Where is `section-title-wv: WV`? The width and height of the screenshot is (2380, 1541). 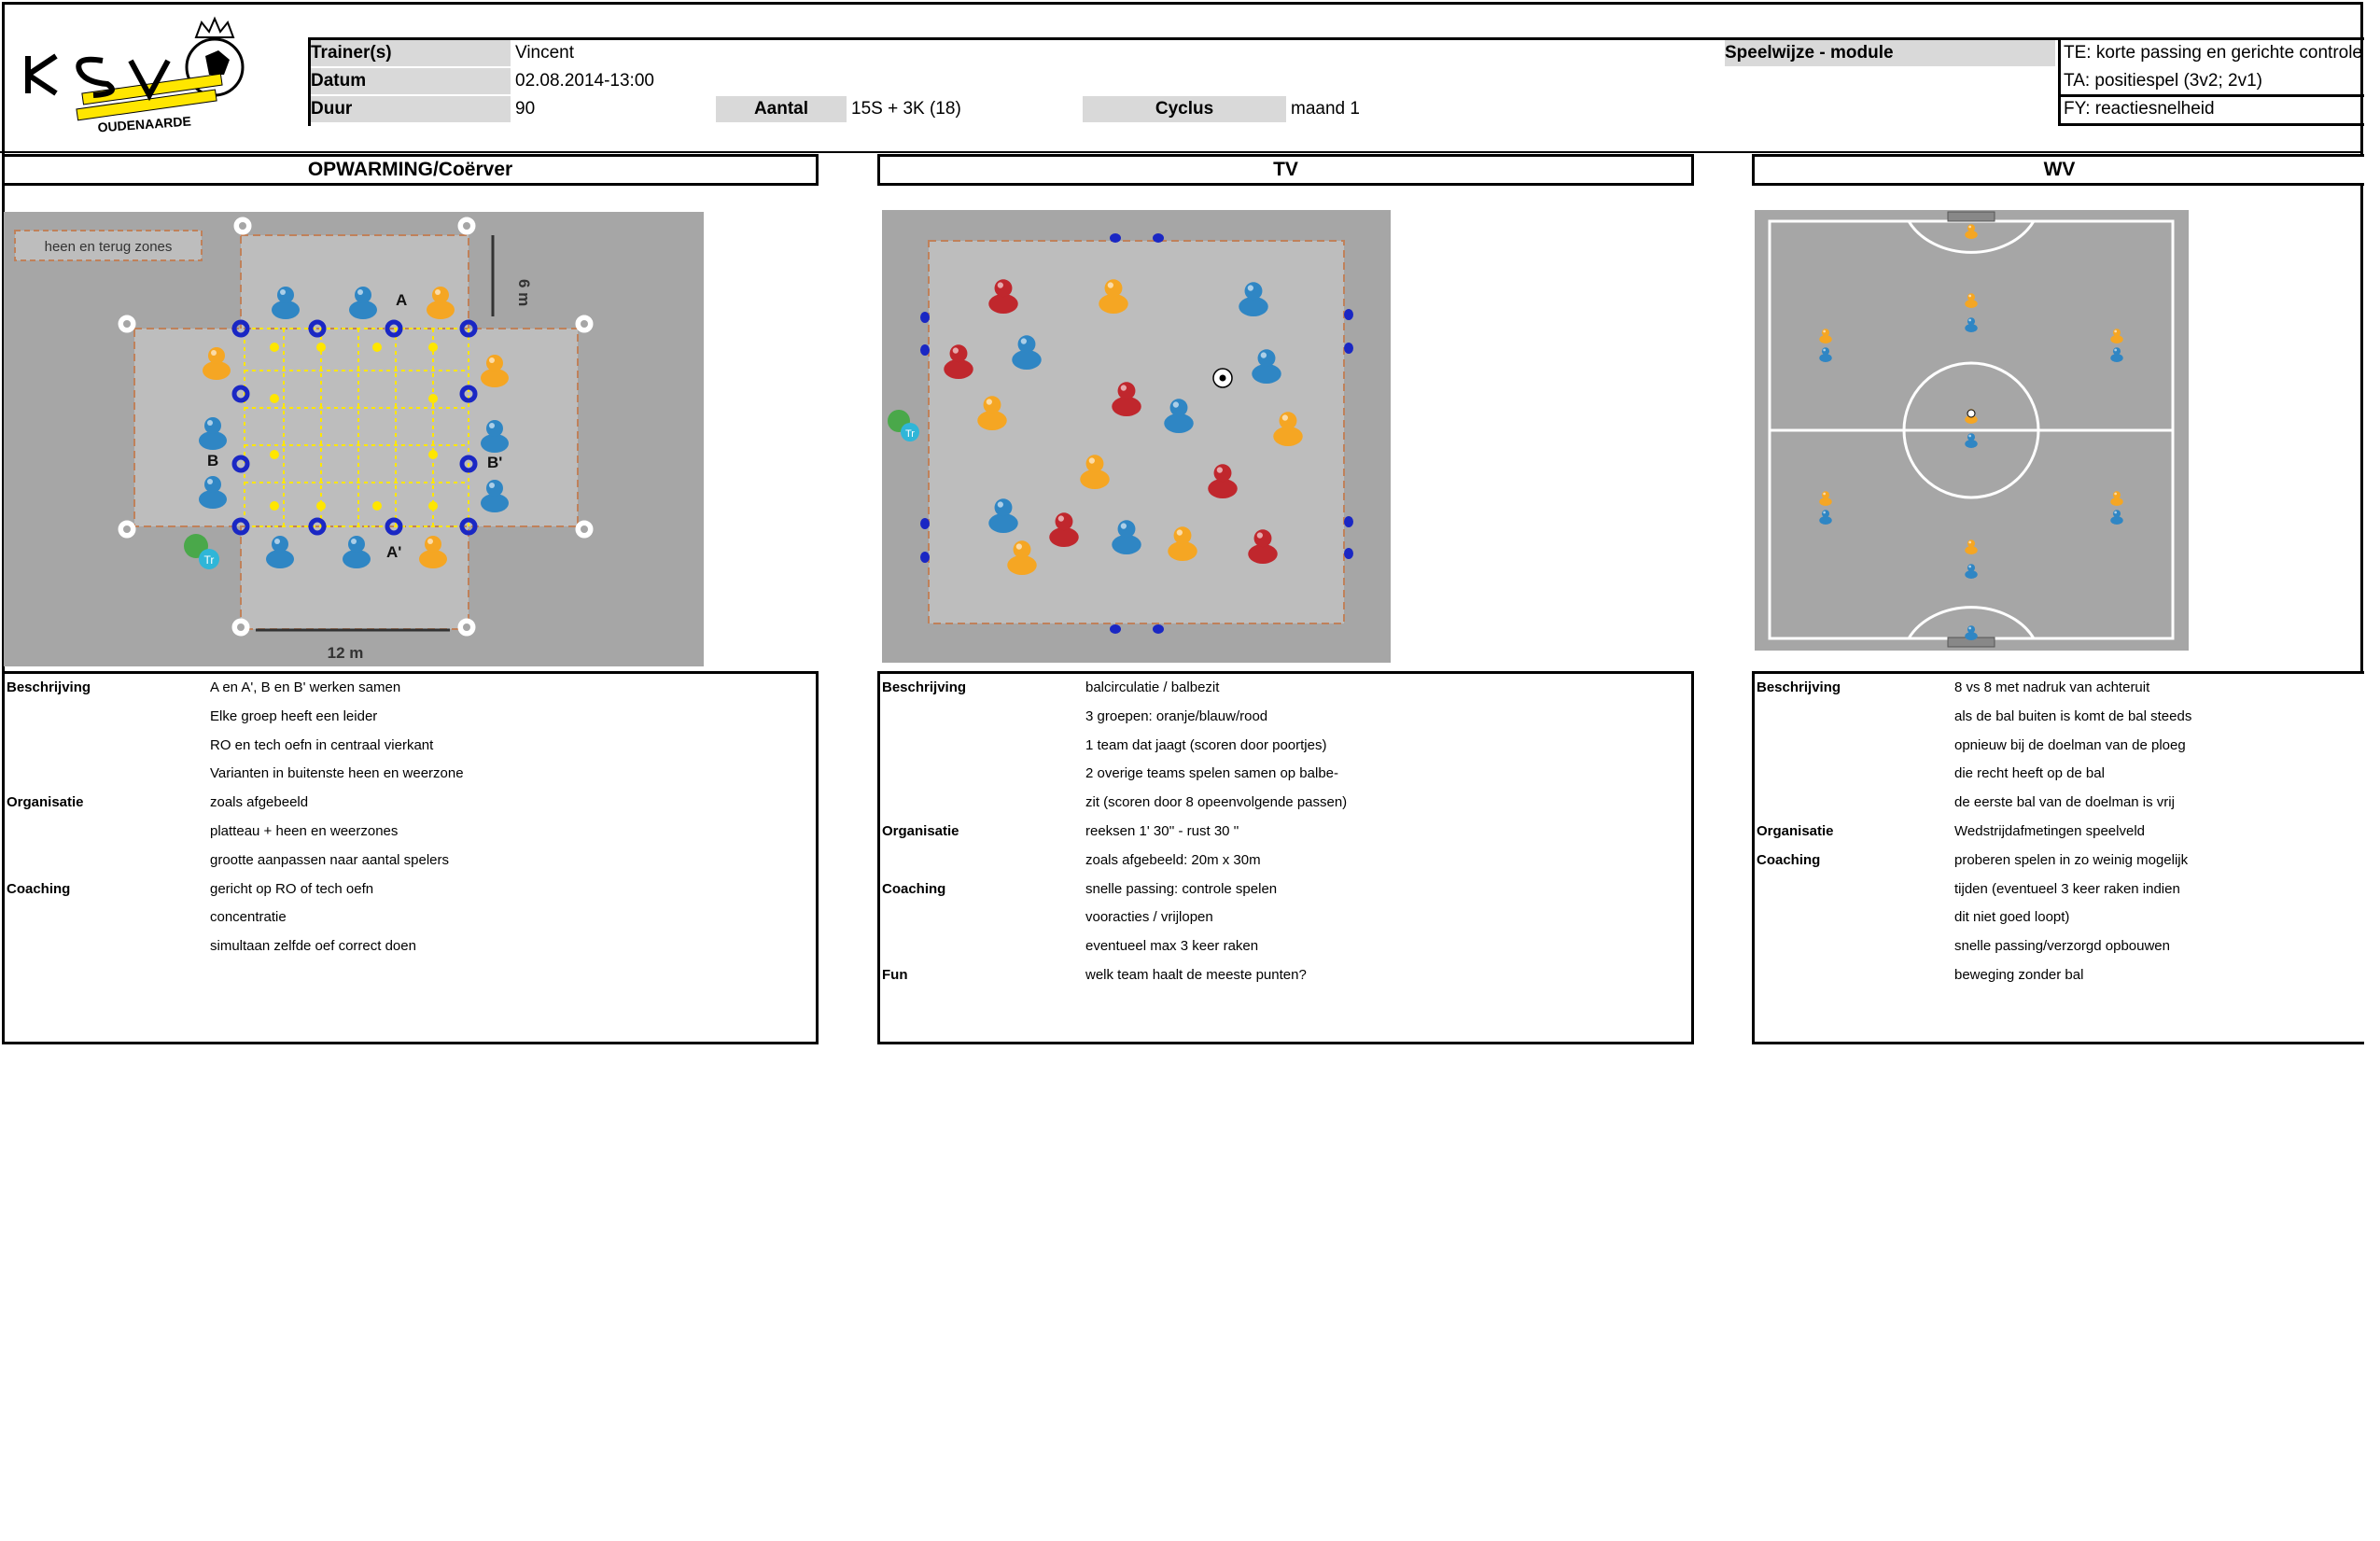 section-title-wv: WV is located at coordinates (2058, 170).